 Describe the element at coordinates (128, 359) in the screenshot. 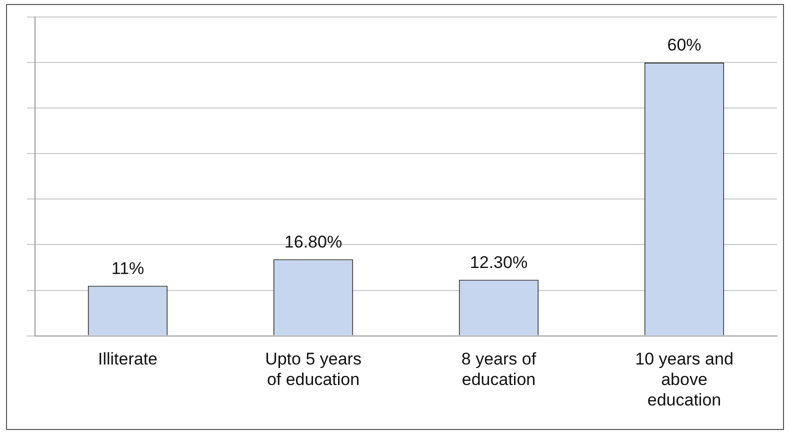

I see `x-tick-label: Illiterate` at that location.